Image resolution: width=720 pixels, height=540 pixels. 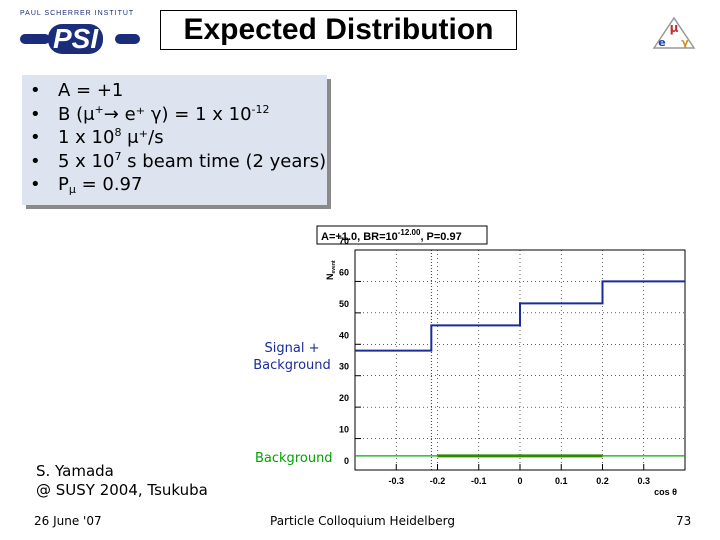 What do you see at coordinates (86, 137) in the screenshot?
I see `bullet-text: 1 x 10` at bounding box center [86, 137].